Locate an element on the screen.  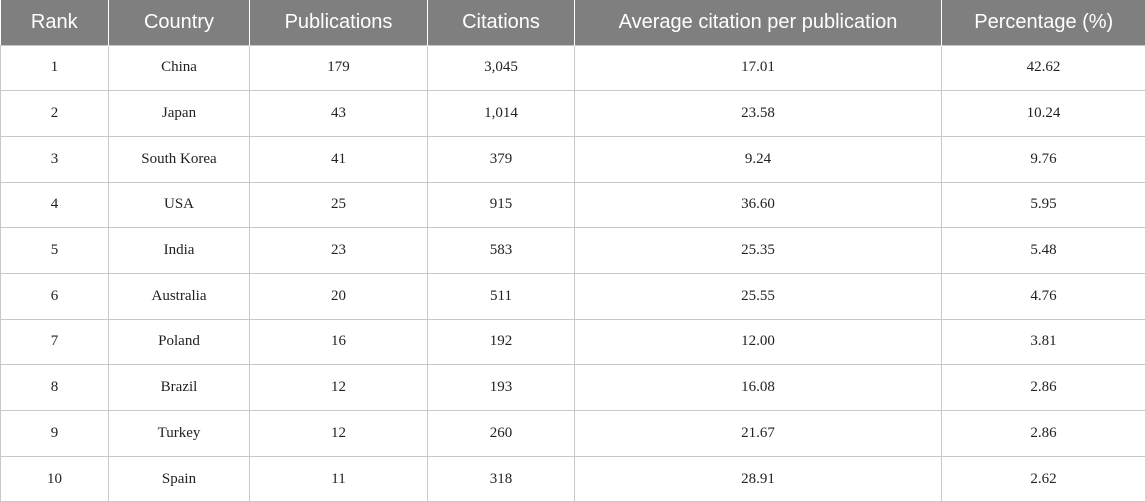
cell-citations: 3,045 is located at coordinates (501, 68).